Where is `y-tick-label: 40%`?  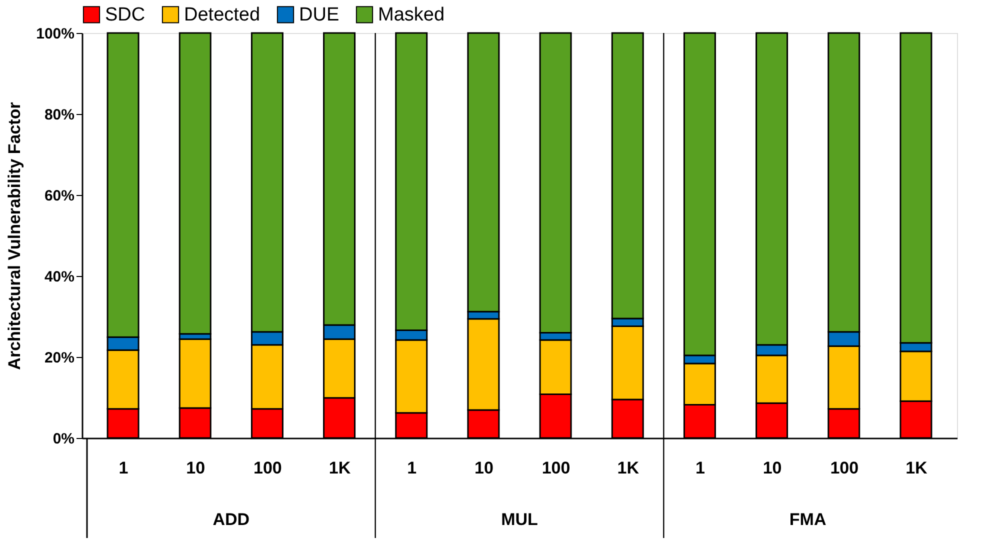 y-tick-label: 40% is located at coordinates (59, 277).